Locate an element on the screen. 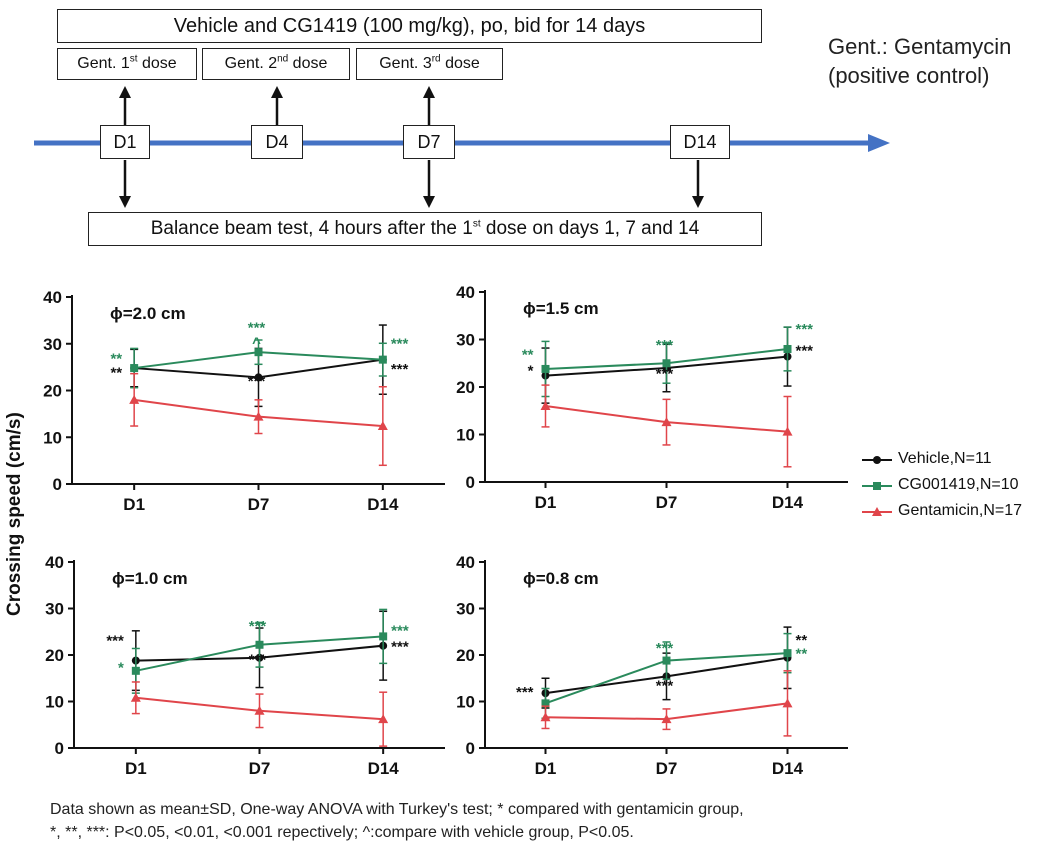  chart1-annotation-1: ** is located at coordinates (116, 372).